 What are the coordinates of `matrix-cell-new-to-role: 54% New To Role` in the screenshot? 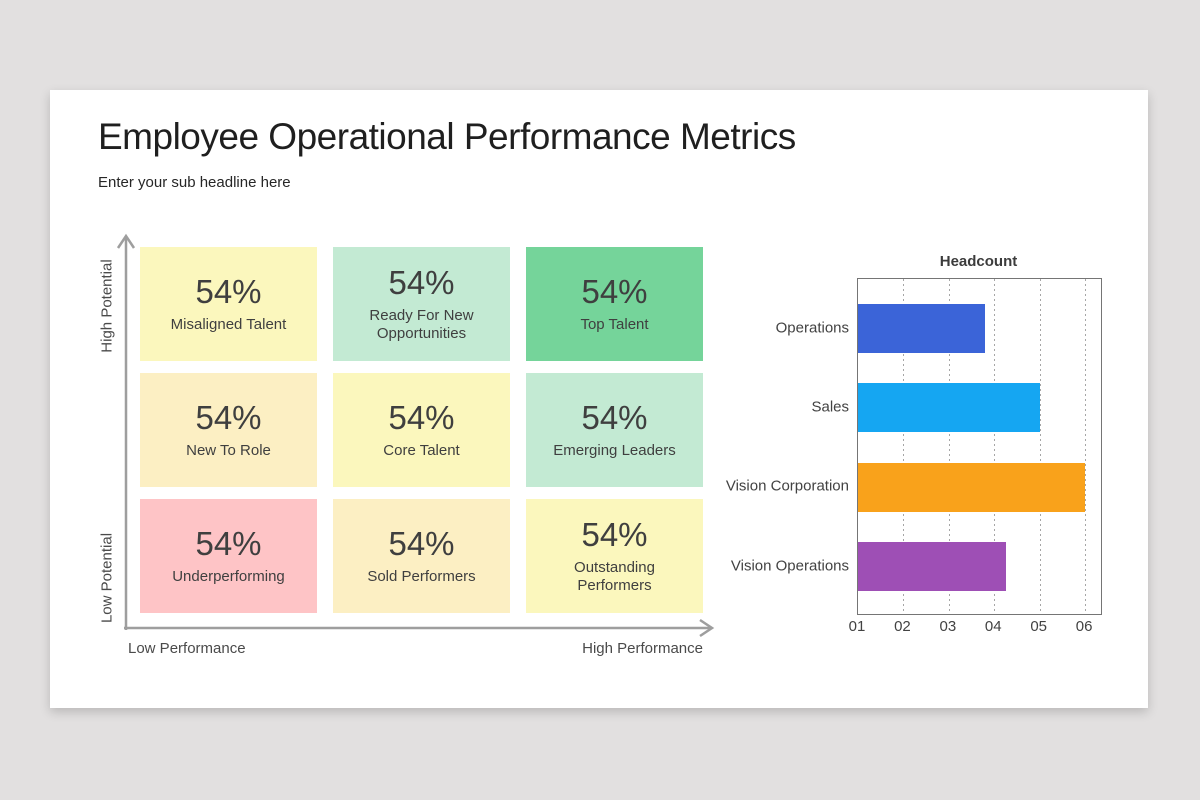 It's located at (228, 430).